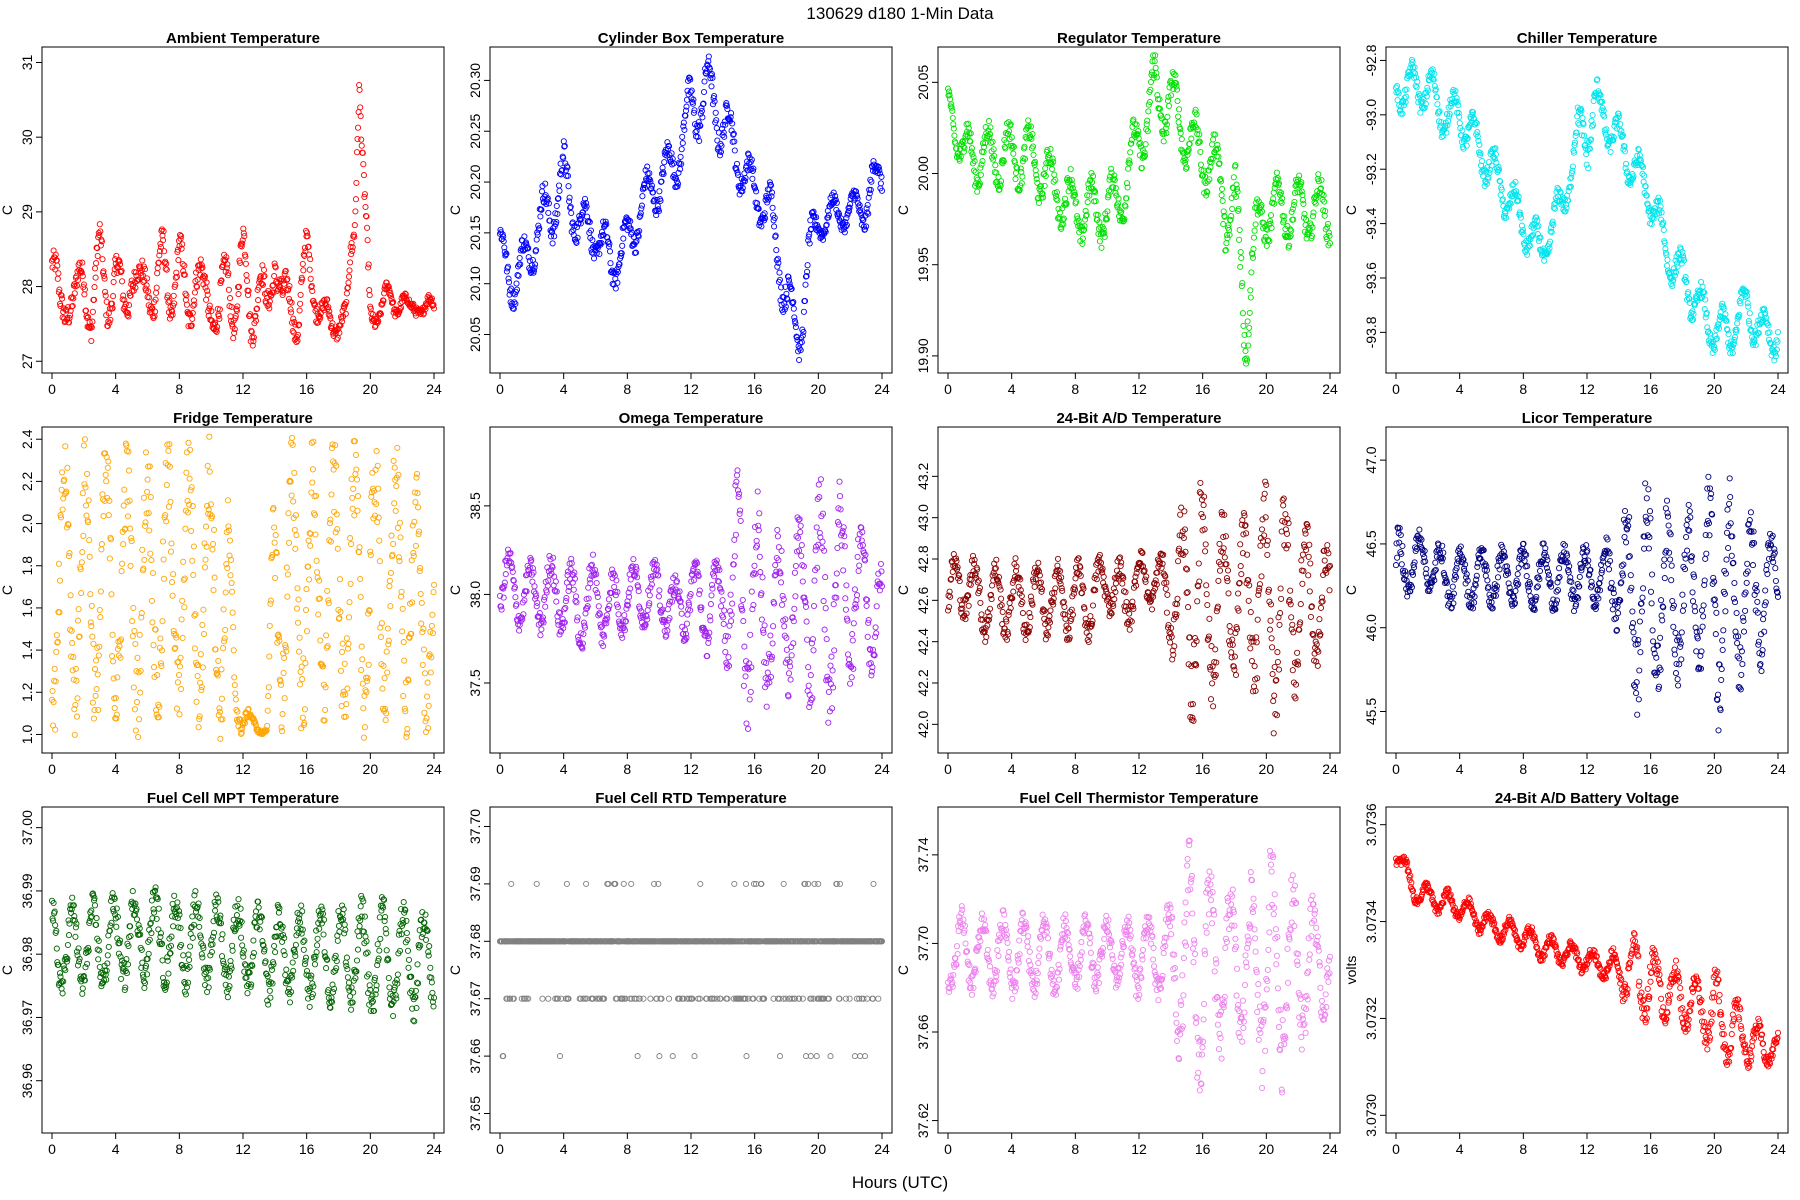  Describe the element at coordinates (1330, 769) in the screenshot. I see `x-tick-label: 24` at that location.